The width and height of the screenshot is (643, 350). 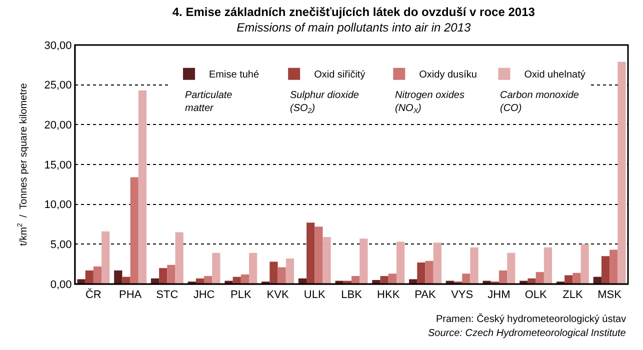 I want to click on x-tick-label: KVK, so click(x=278, y=295).